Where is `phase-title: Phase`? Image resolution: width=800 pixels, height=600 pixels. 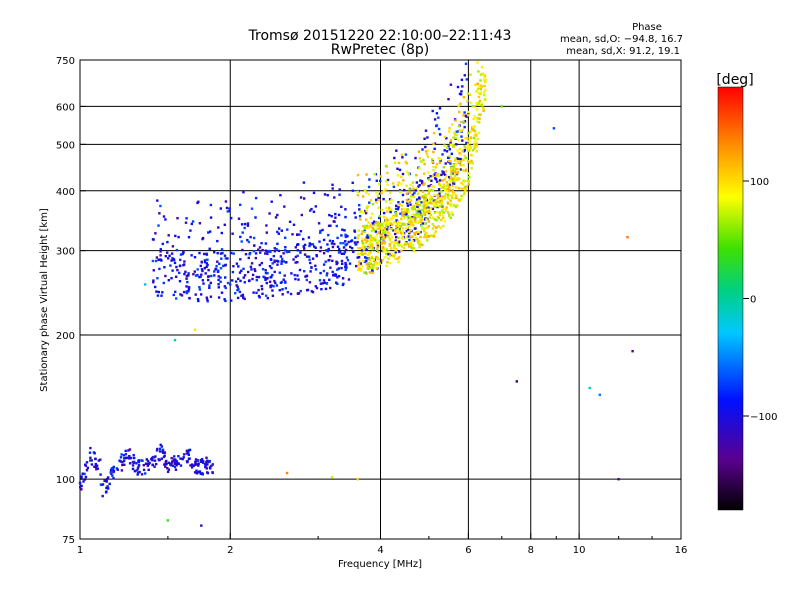 phase-title: Phase is located at coordinates (647, 27).